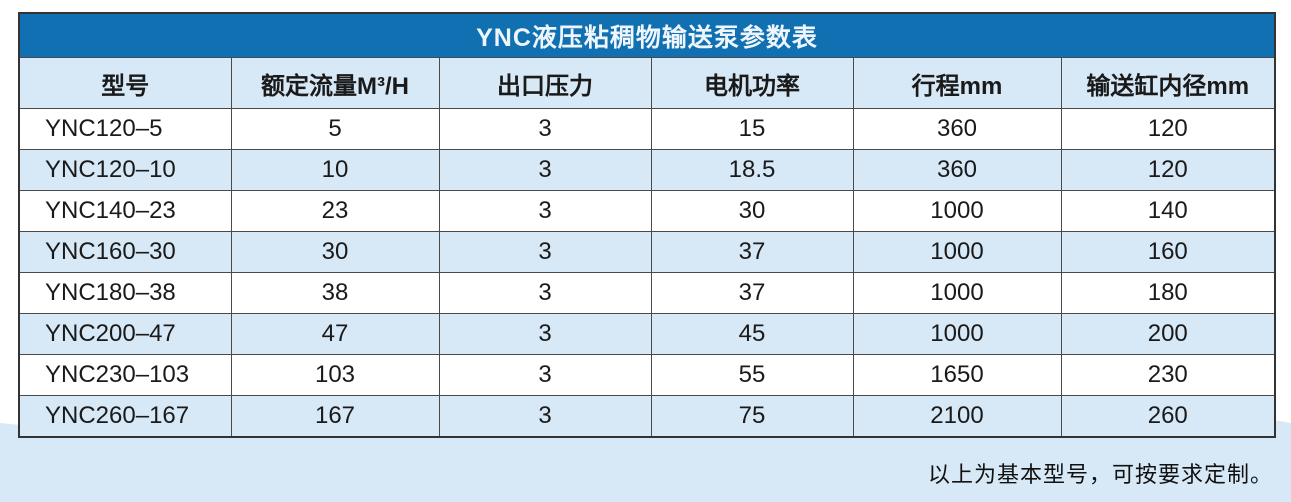 The height and width of the screenshot is (502, 1291). Describe the element at coordinates (752, 83) in the screenshot. I see `column-header: 电机功率` at that location.